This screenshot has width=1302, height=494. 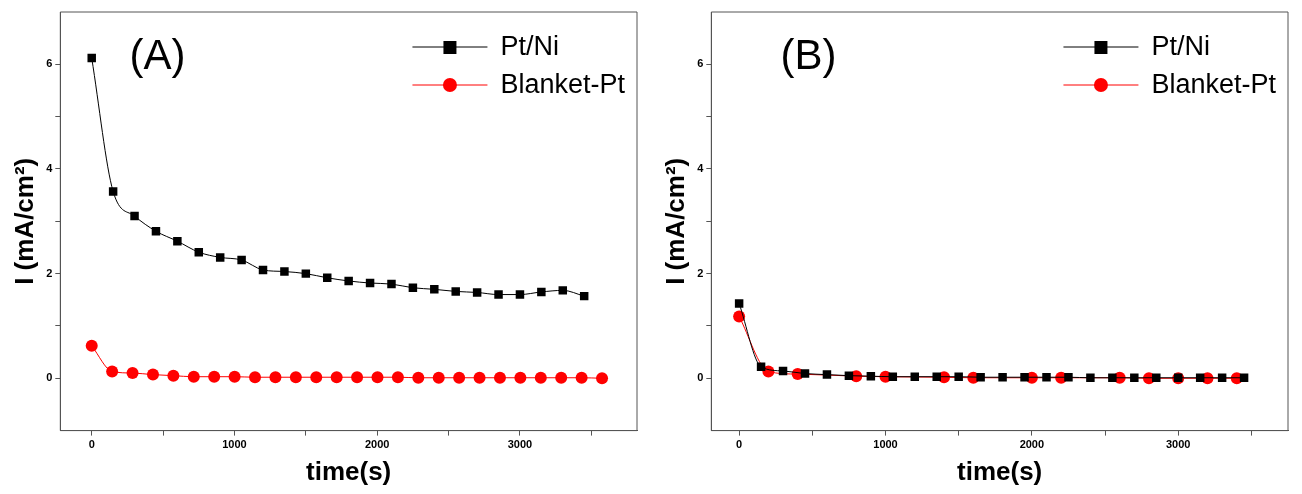 What do you see at coordinates (808, 54) in the screenshot?
I see `annotation: (B)` at bounding box center [808, 54].